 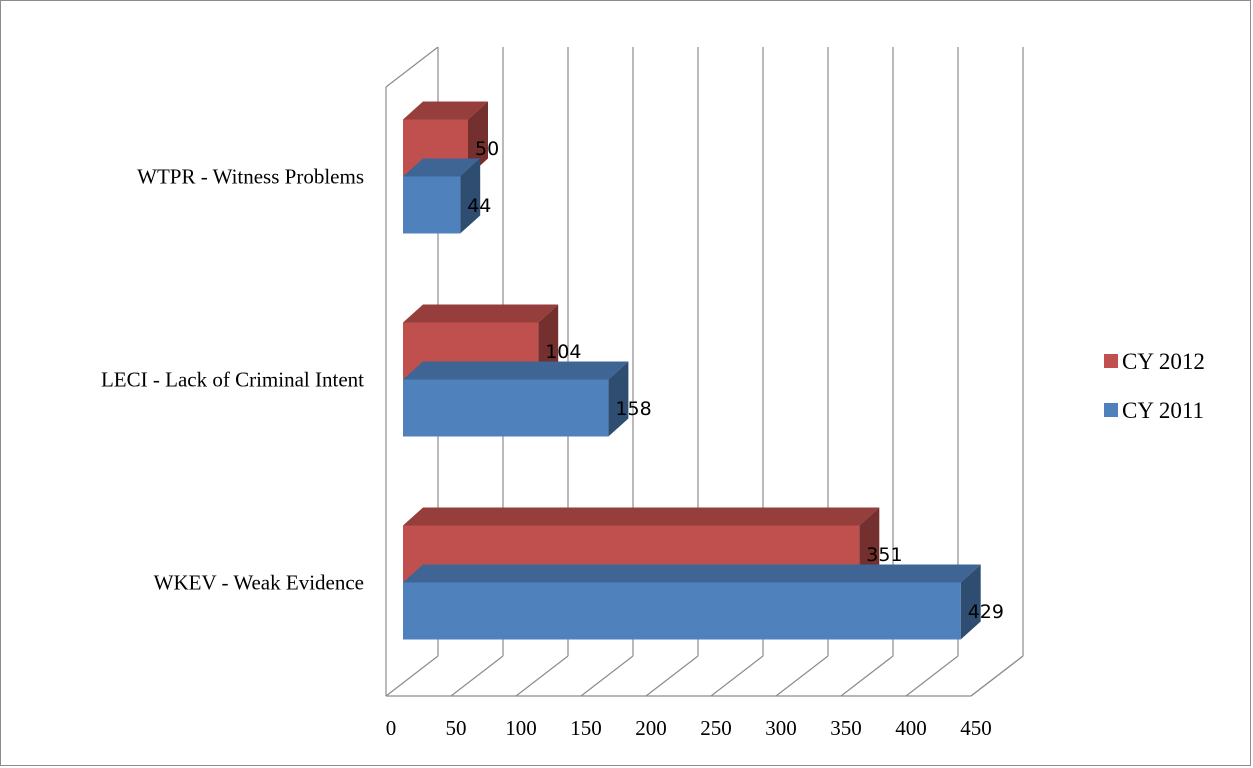 What do you see at coordinates (911, 728) in the screenshot?
I see `x-tick-label: 400` at bounding box center [911, 728].